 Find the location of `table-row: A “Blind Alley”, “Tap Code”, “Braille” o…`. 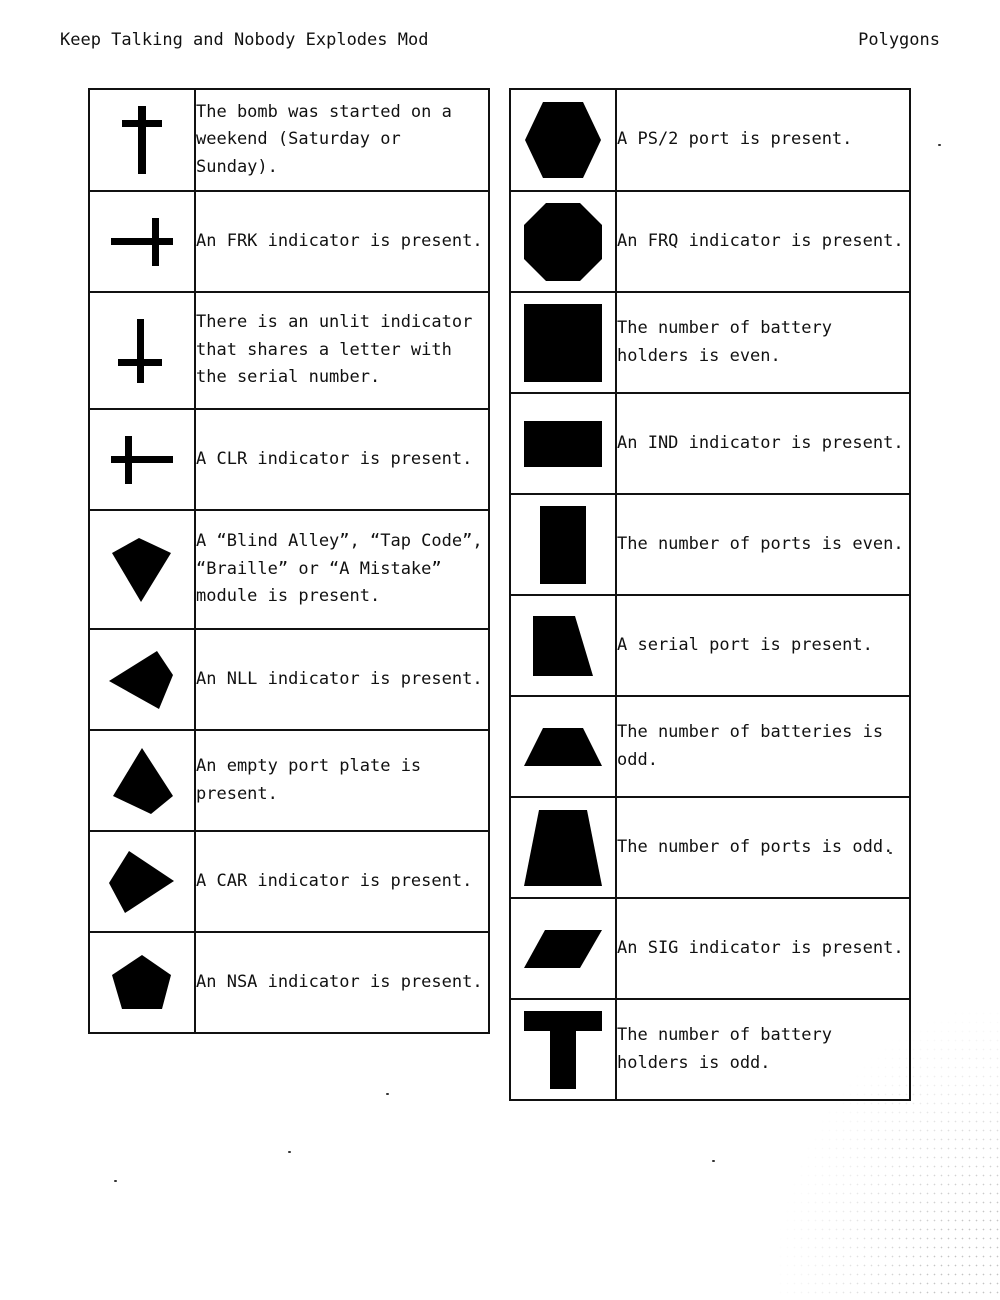

table-row: A “Blind Alley”, “Tap Code”, “Braille” o… is located at coordinates (289, 569).